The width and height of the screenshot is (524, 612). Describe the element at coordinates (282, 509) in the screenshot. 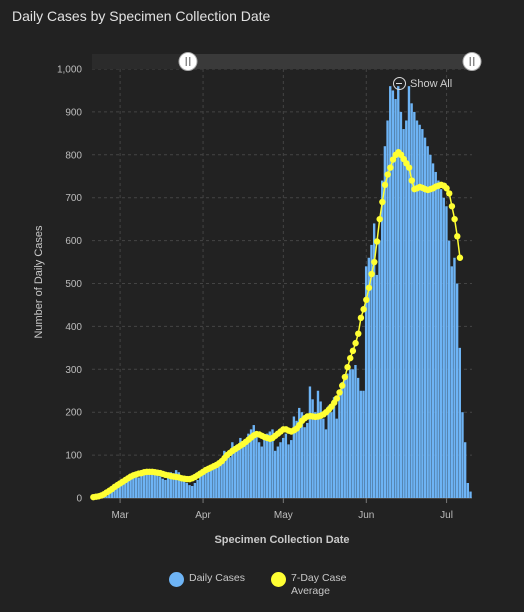

I see `x-axis-ticks: Mar Apr May Jun Jul` at that location.